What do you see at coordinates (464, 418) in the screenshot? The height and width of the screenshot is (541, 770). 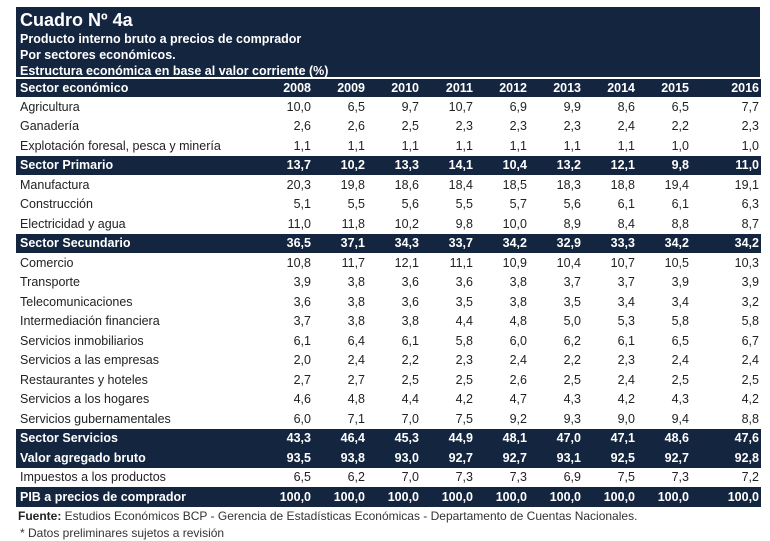 I see `cell-value: 7,5` at bounding box center [464, 418].